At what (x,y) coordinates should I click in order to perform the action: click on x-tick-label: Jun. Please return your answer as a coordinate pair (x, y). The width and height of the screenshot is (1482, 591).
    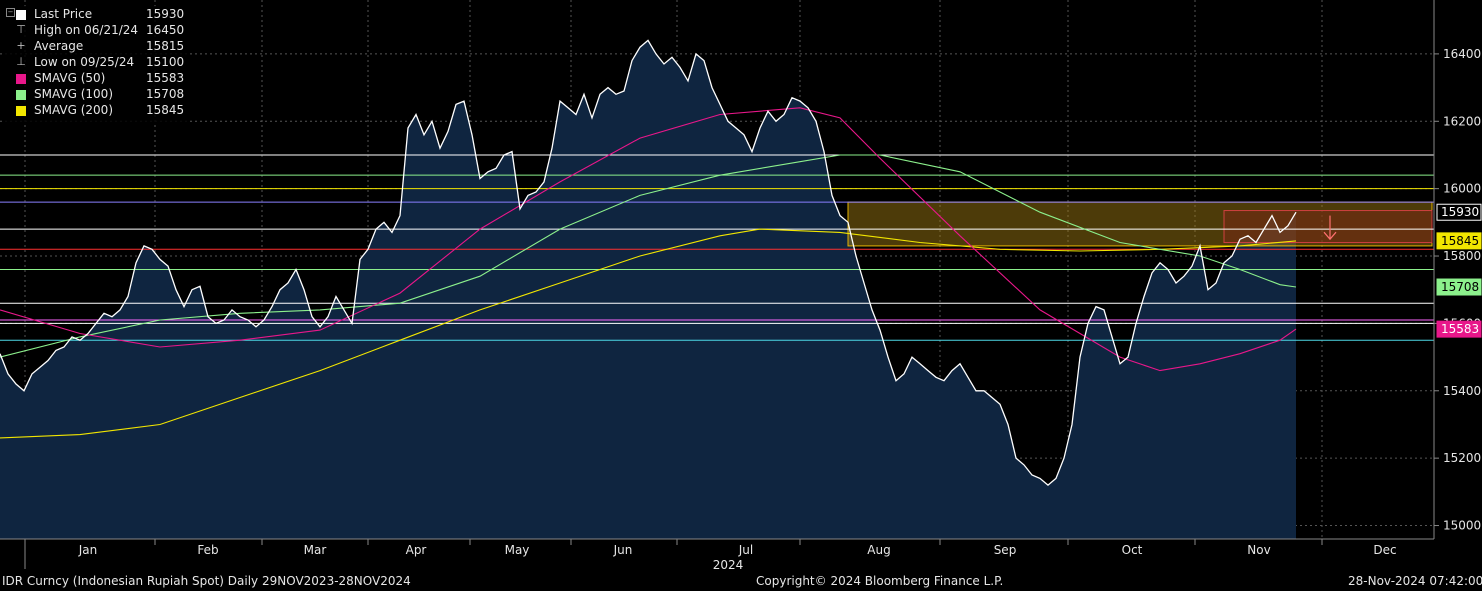
    Looking at the image, I should click on (623, 550).